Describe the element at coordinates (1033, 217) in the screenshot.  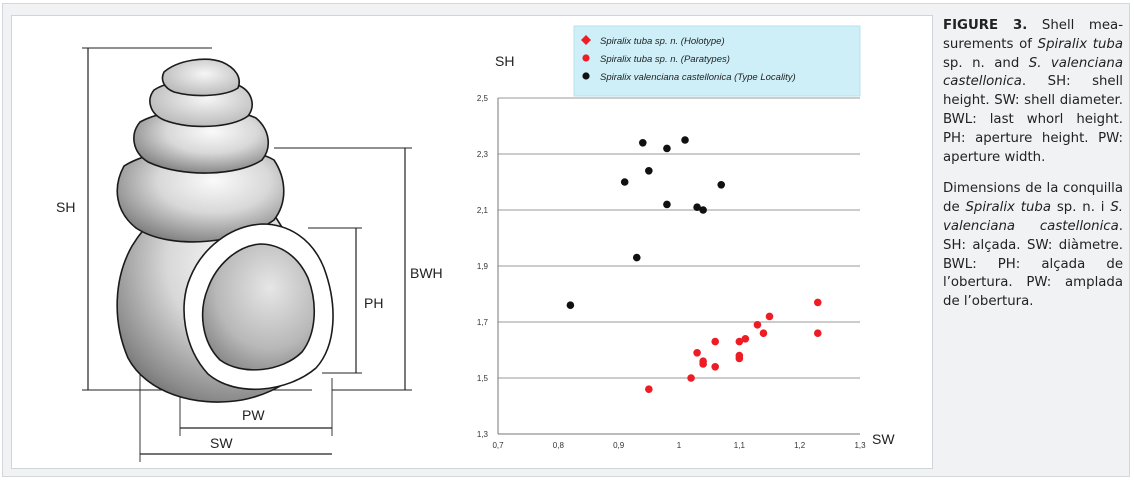
I see `caption-ca-species-2: S. valen­ciana castellonica` at that location.